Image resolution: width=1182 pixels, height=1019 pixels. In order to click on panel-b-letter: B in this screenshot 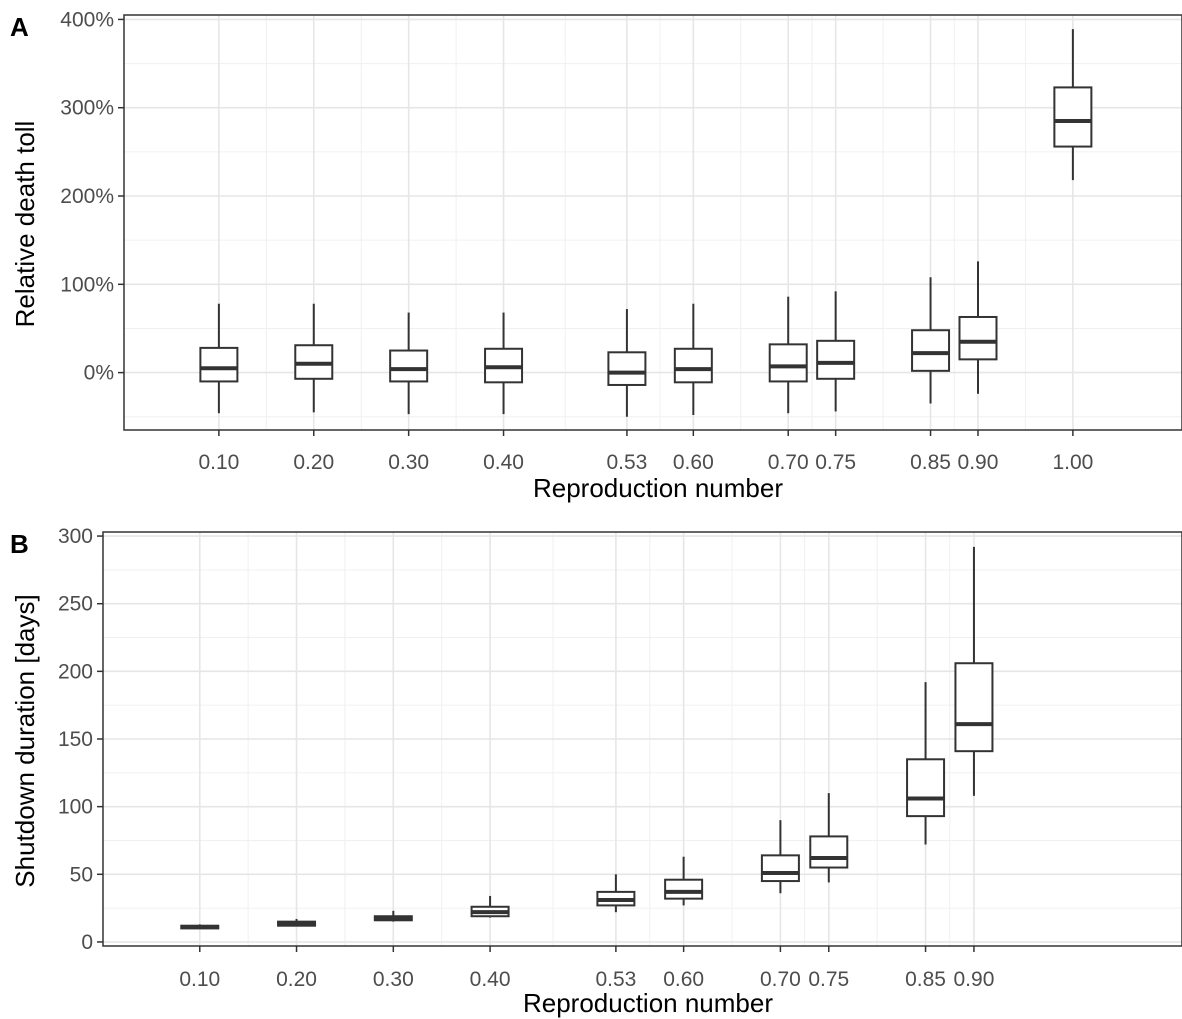, I will do `click(19, 544)`.